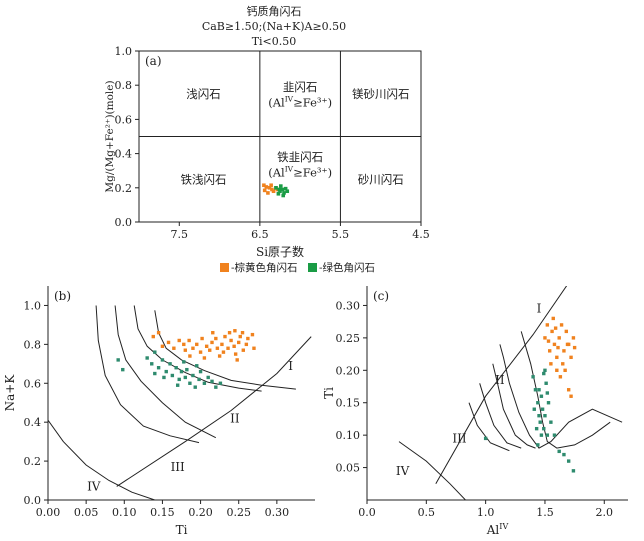 This screenshot has height=541, width=644. What do you see at coordinates (124, 188) in the screenshot?
I see `y-tick-label-a: 0.2` at bounding box center [124, 188].